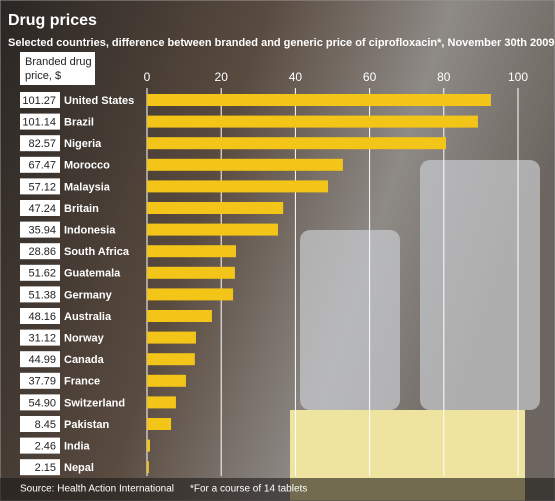  Describe the element at coordinates (87, 166) in the screenshot. I see `y-tick-label: Morocco` at that location.